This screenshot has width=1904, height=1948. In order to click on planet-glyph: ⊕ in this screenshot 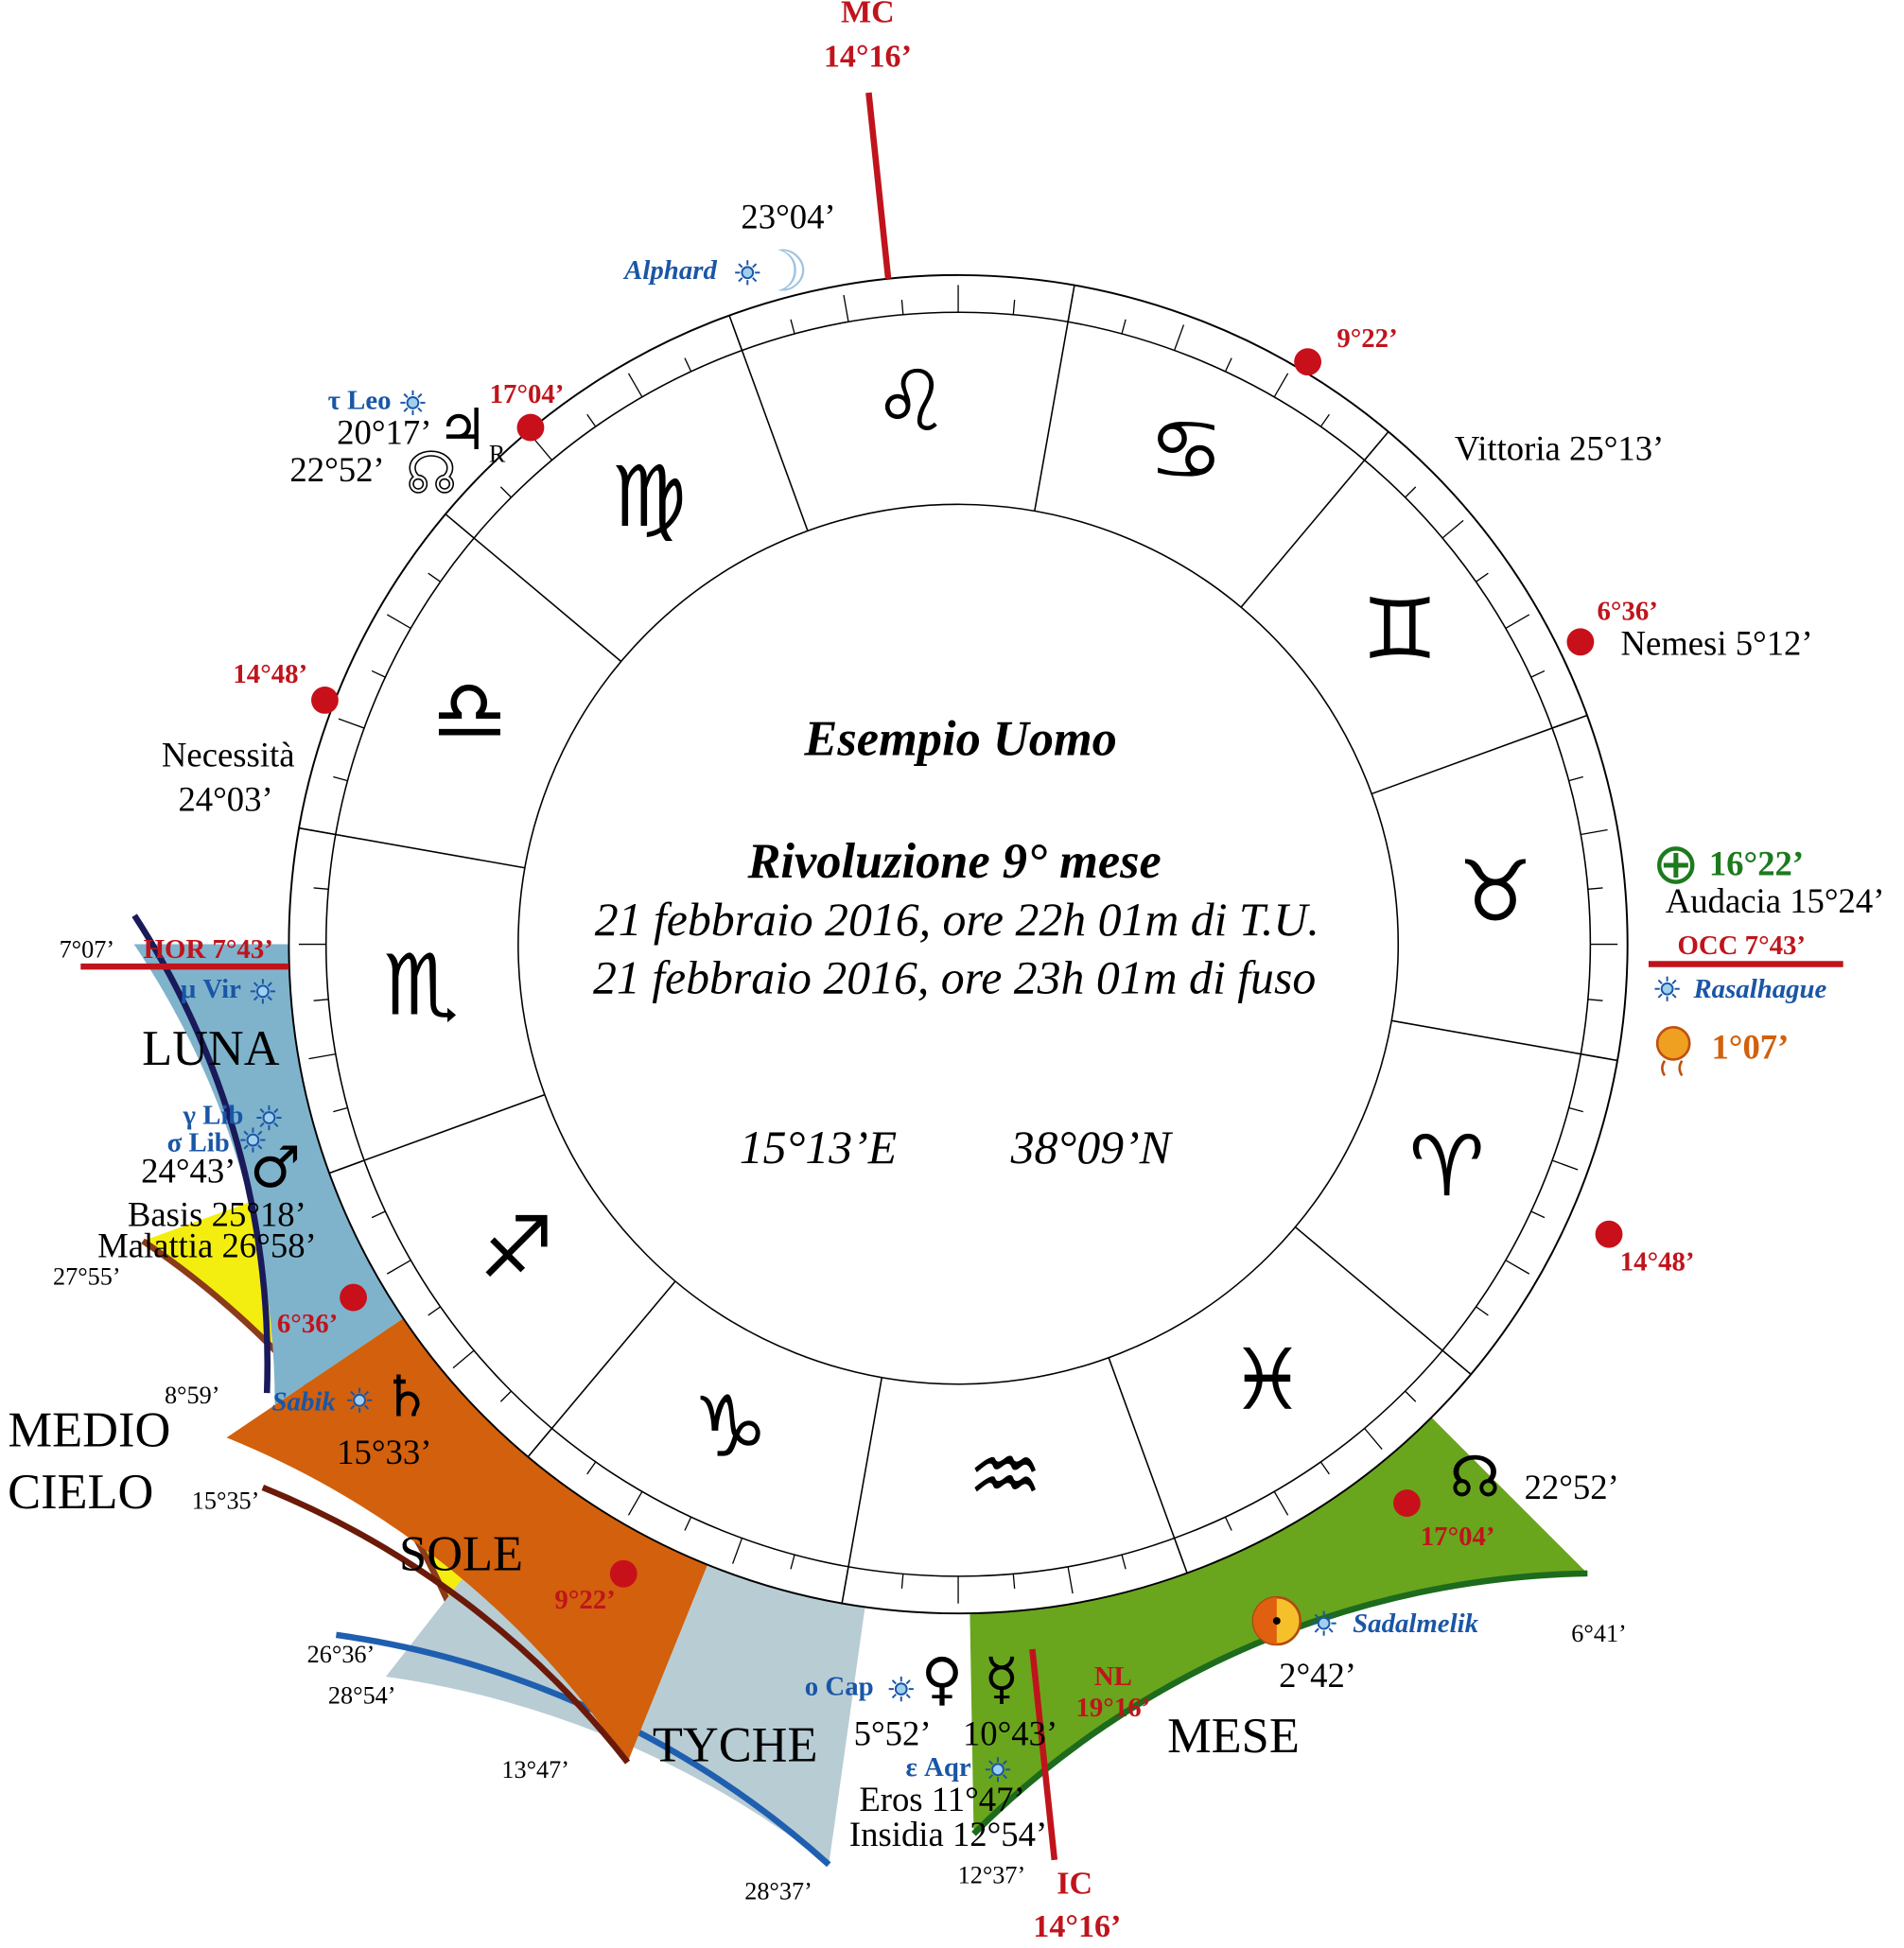, I will do `click(1677, 864)`.